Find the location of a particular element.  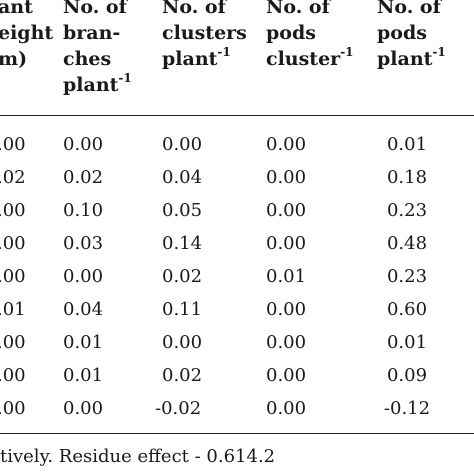

cell-clusters: -0.02 is located at coordinates (178, 408).